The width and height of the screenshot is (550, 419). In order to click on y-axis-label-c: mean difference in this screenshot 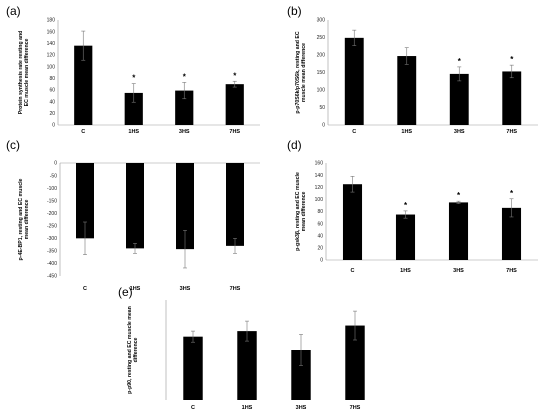, I will do `click(27, 219)`.